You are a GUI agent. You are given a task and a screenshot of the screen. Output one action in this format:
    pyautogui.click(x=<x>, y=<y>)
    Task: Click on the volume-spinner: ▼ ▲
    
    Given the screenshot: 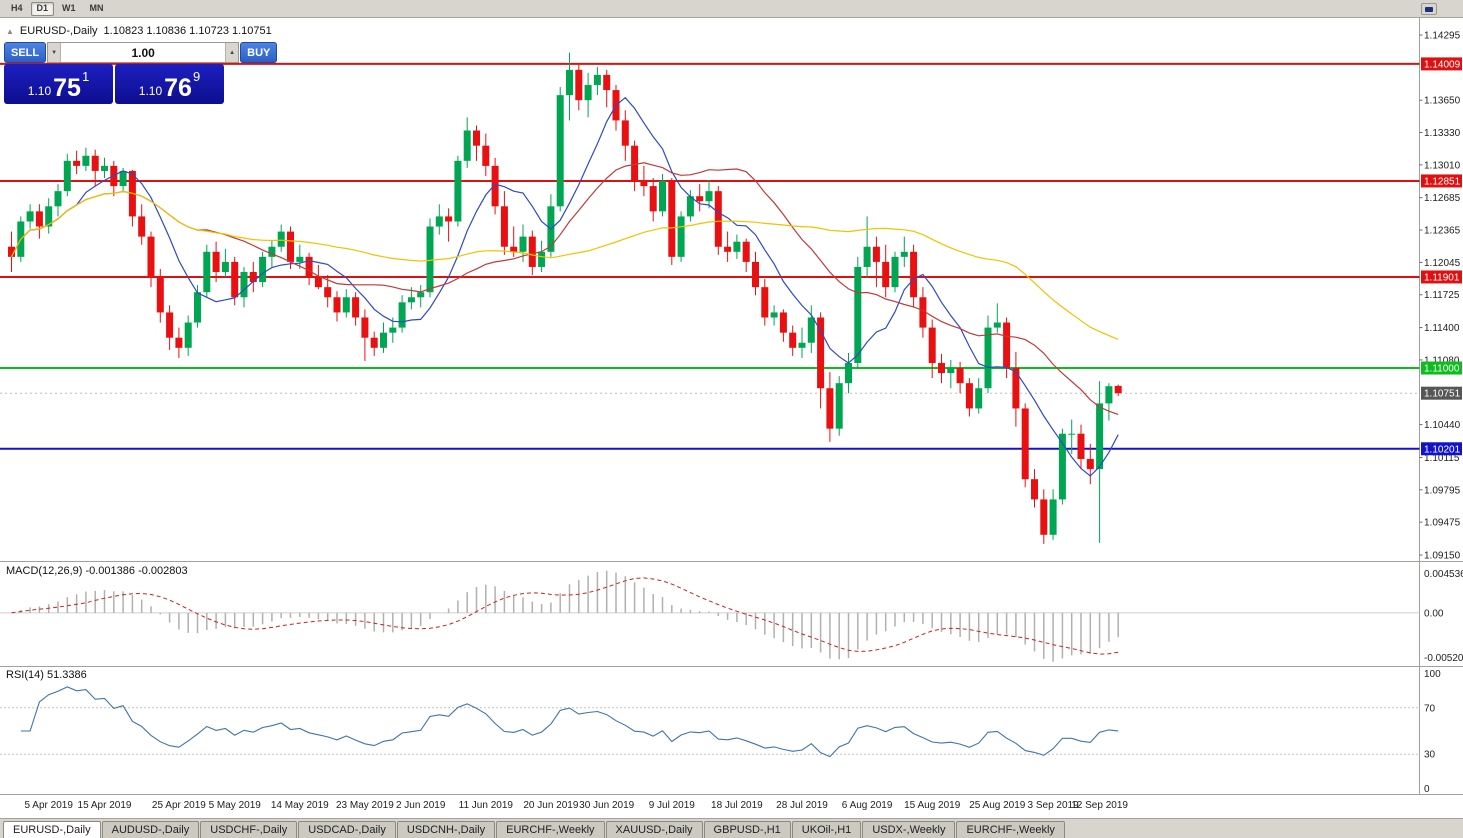 What is the action you would take?
    pyautogui.click(x=143, y=52)
    